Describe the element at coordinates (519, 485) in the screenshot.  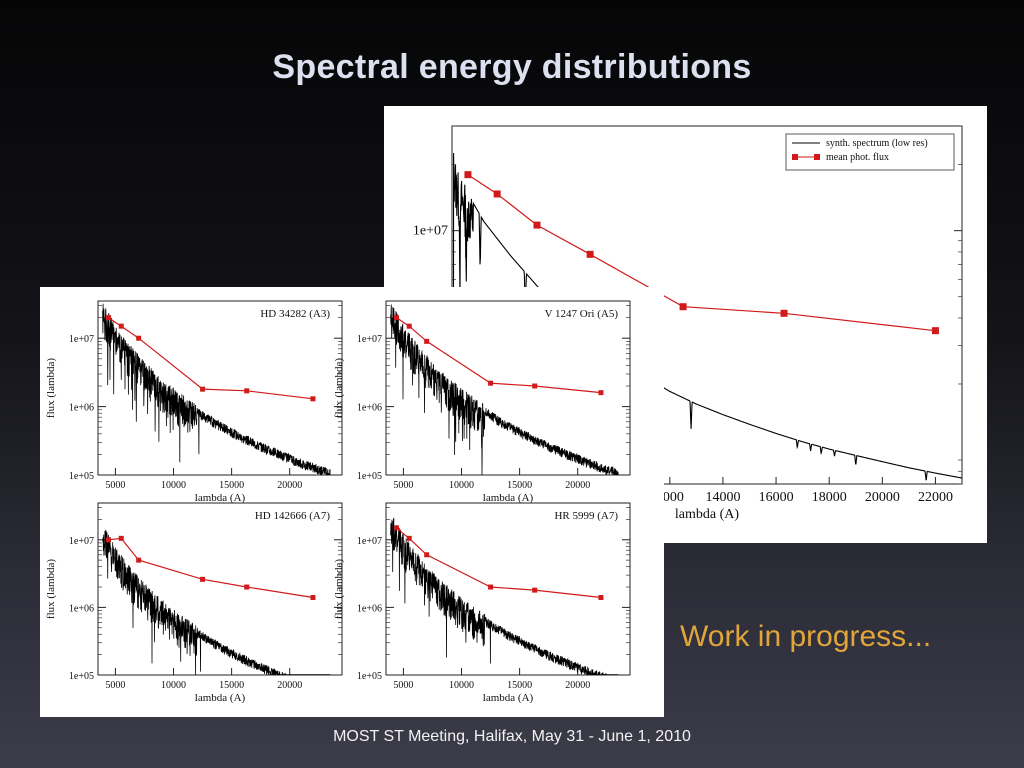
I see `v1247-x-tick-label: 15000` at that location.